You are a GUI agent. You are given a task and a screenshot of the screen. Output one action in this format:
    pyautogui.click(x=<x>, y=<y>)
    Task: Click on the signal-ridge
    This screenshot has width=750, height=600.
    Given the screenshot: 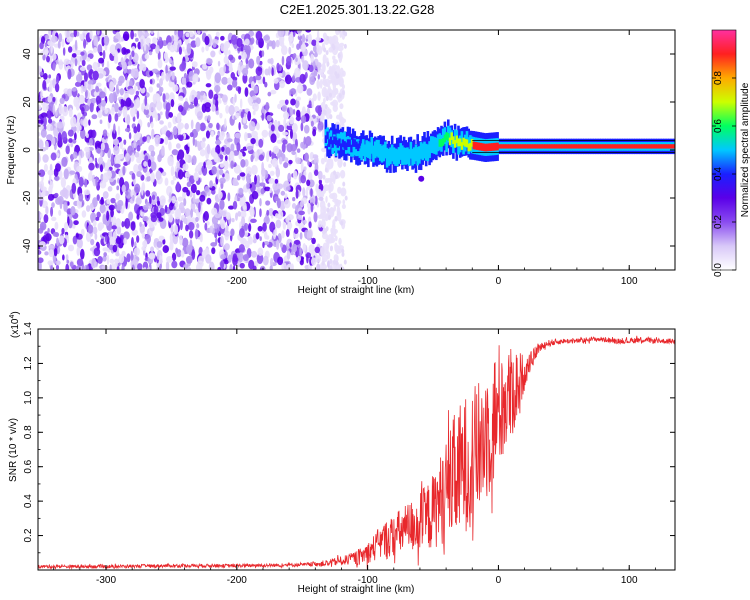 What is the action you would take?
    pyautogui.click(x=499, y=146)
    